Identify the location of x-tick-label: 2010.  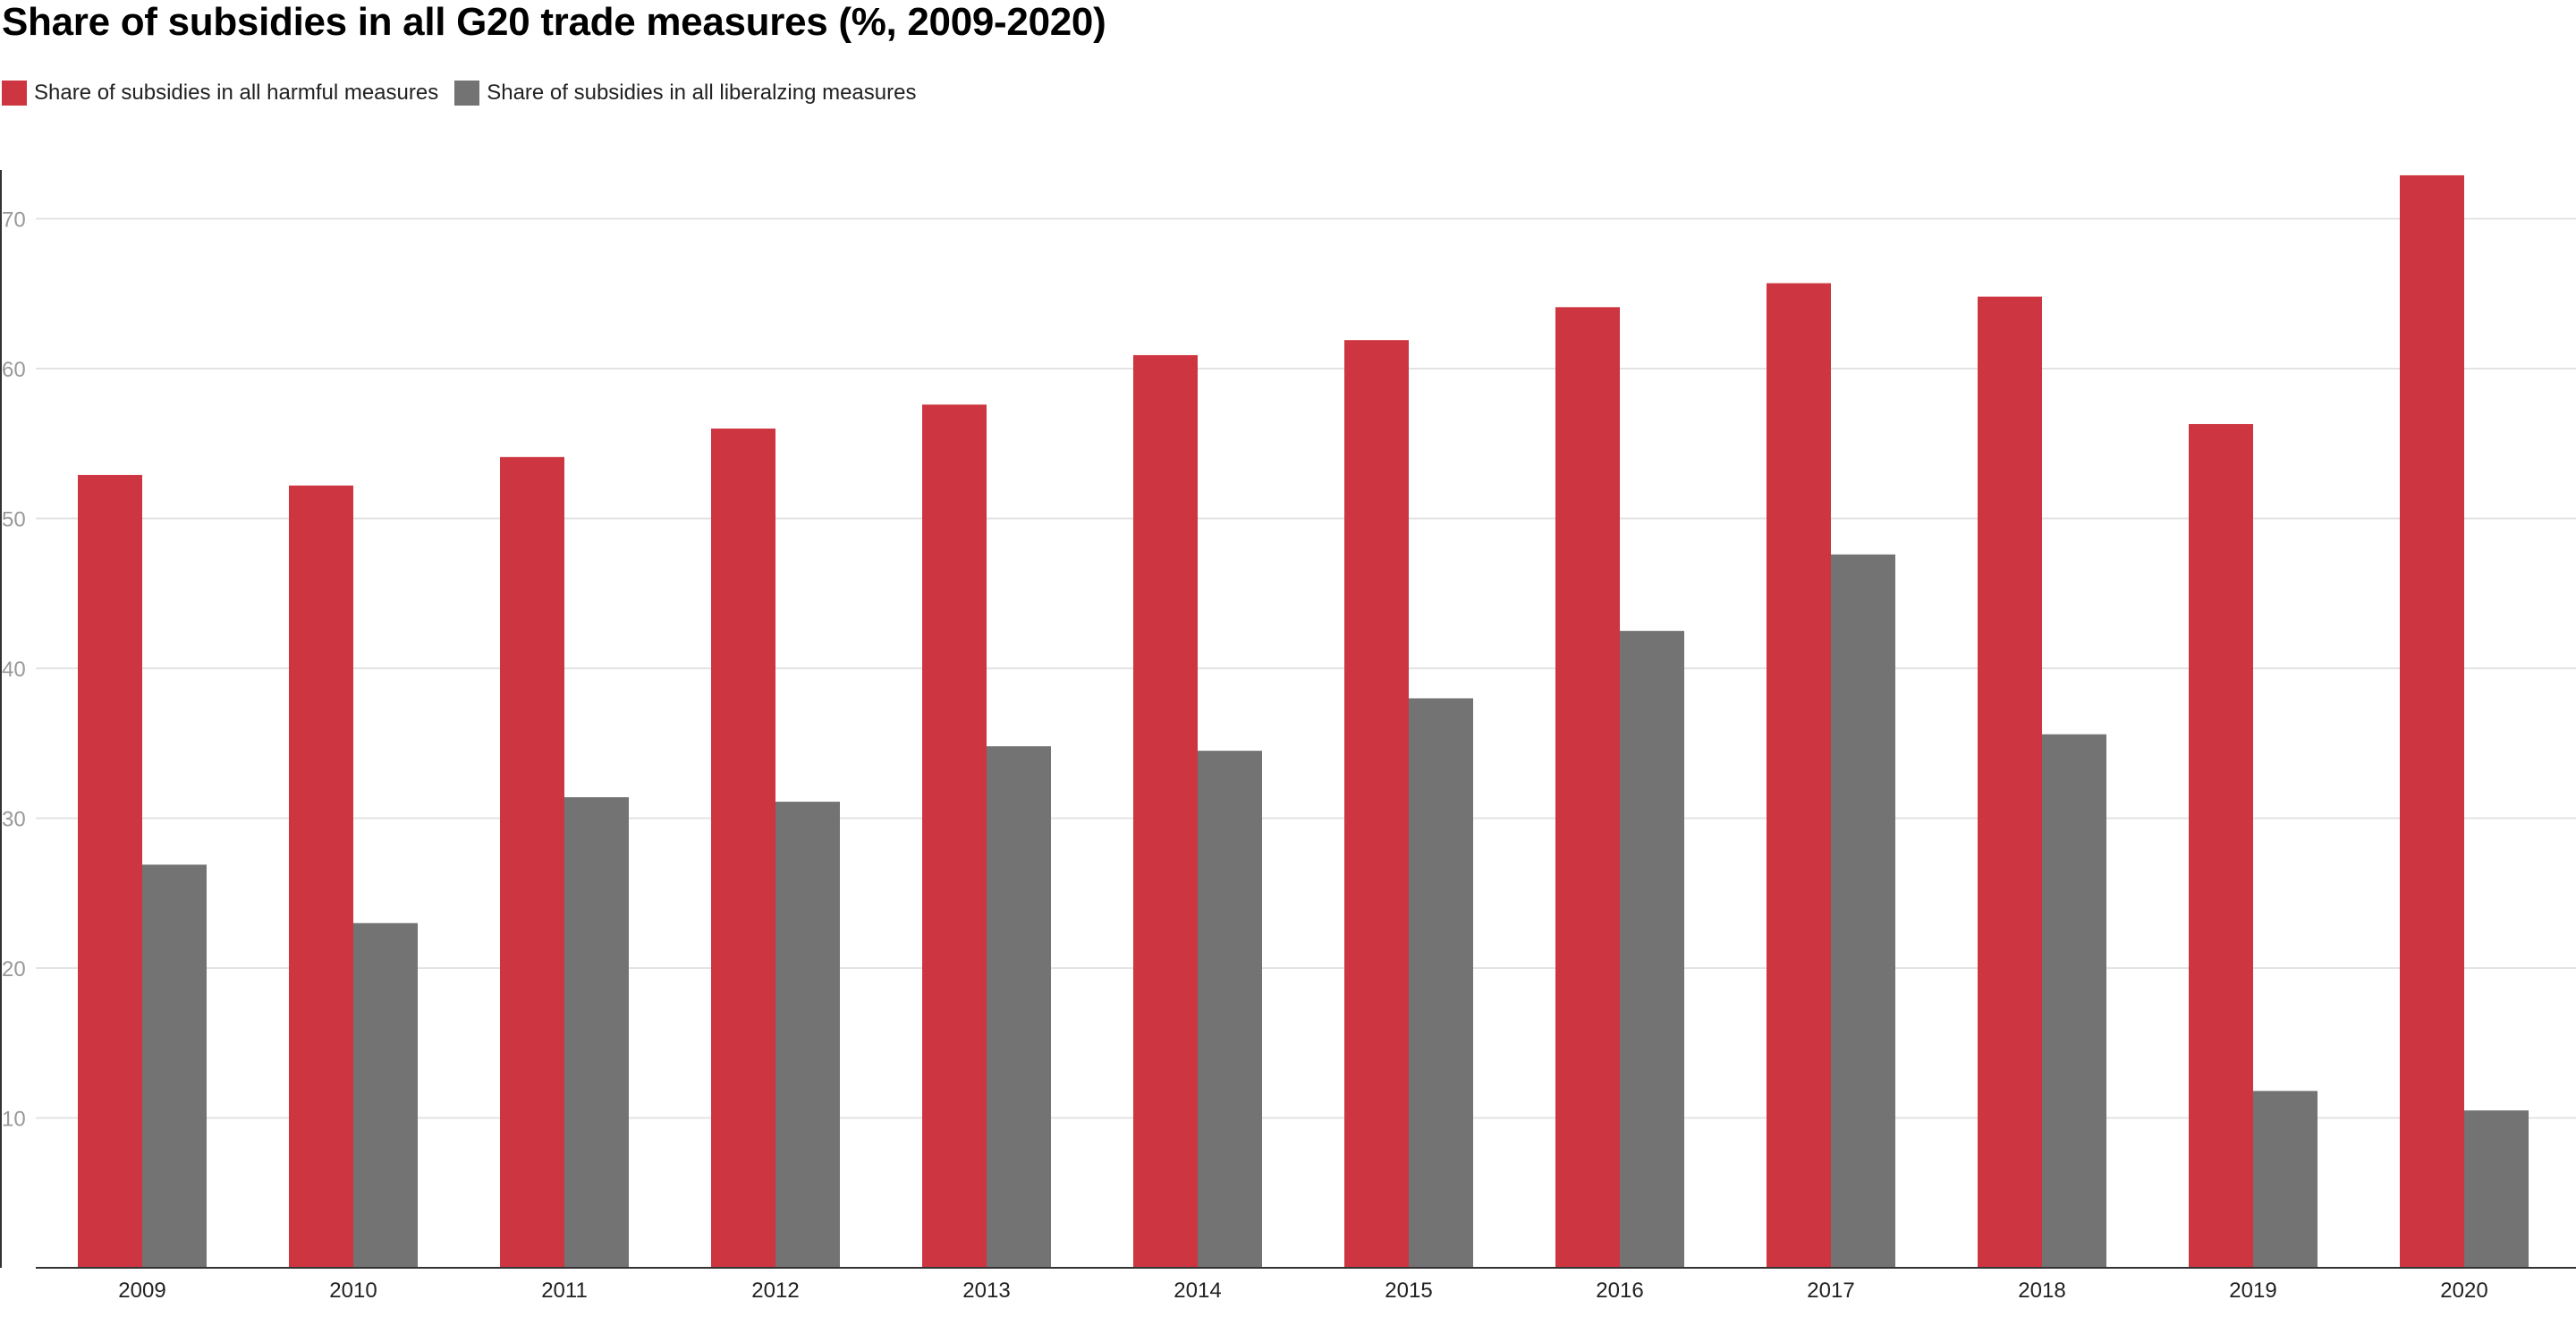
(353, 1291).